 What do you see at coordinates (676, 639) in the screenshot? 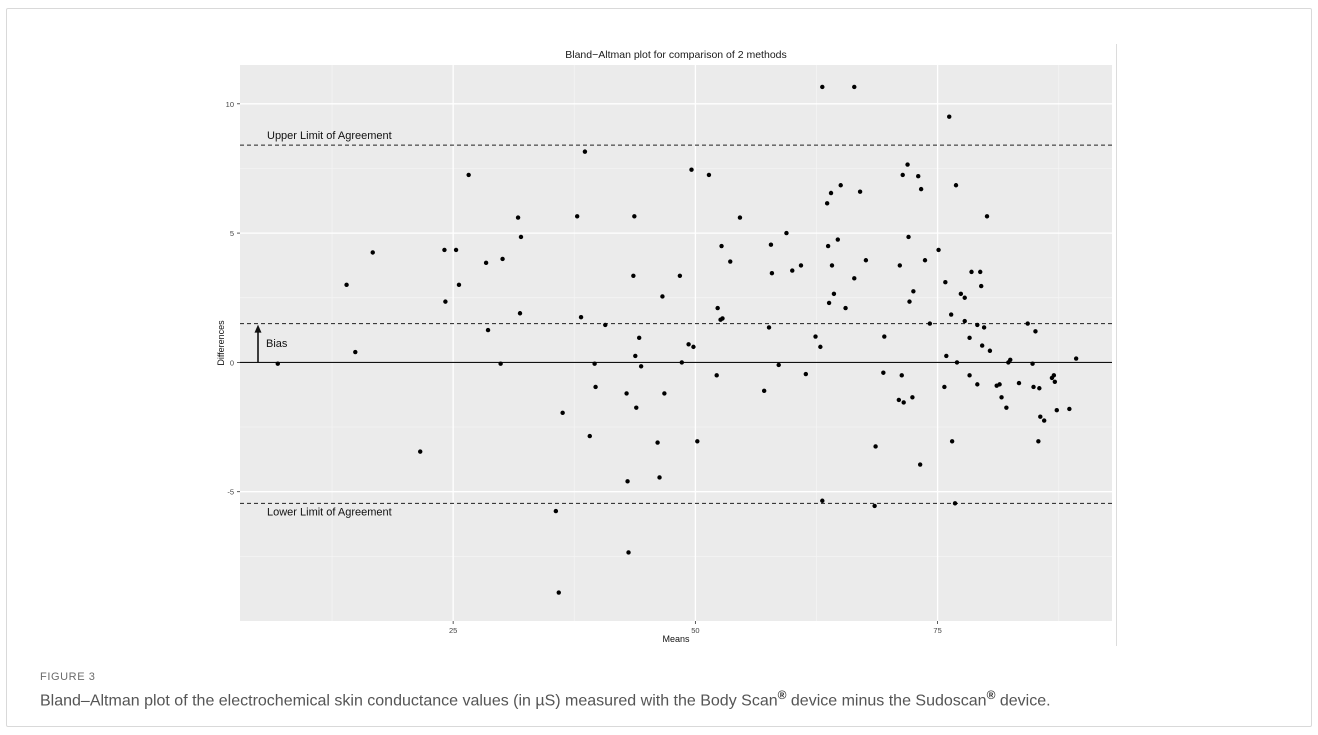
I see `x-axis-label: Means` at bounding box center [676, 639].